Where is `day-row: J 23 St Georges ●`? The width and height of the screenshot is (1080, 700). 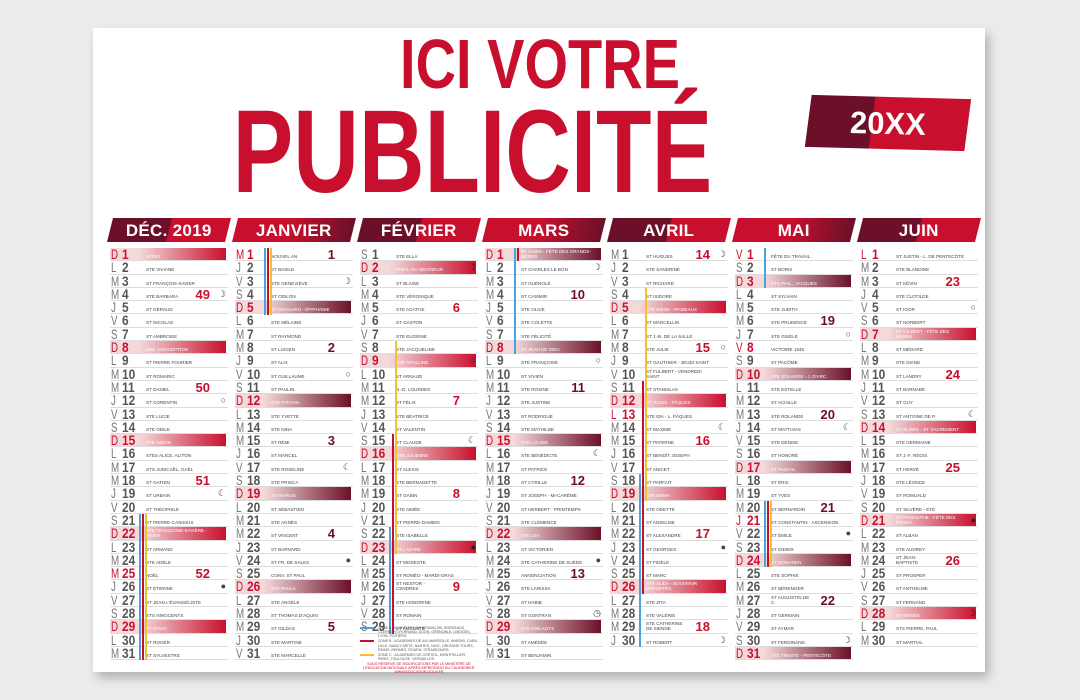 day-row: J 23 St Georges ● is located at coordinates (669, 547).